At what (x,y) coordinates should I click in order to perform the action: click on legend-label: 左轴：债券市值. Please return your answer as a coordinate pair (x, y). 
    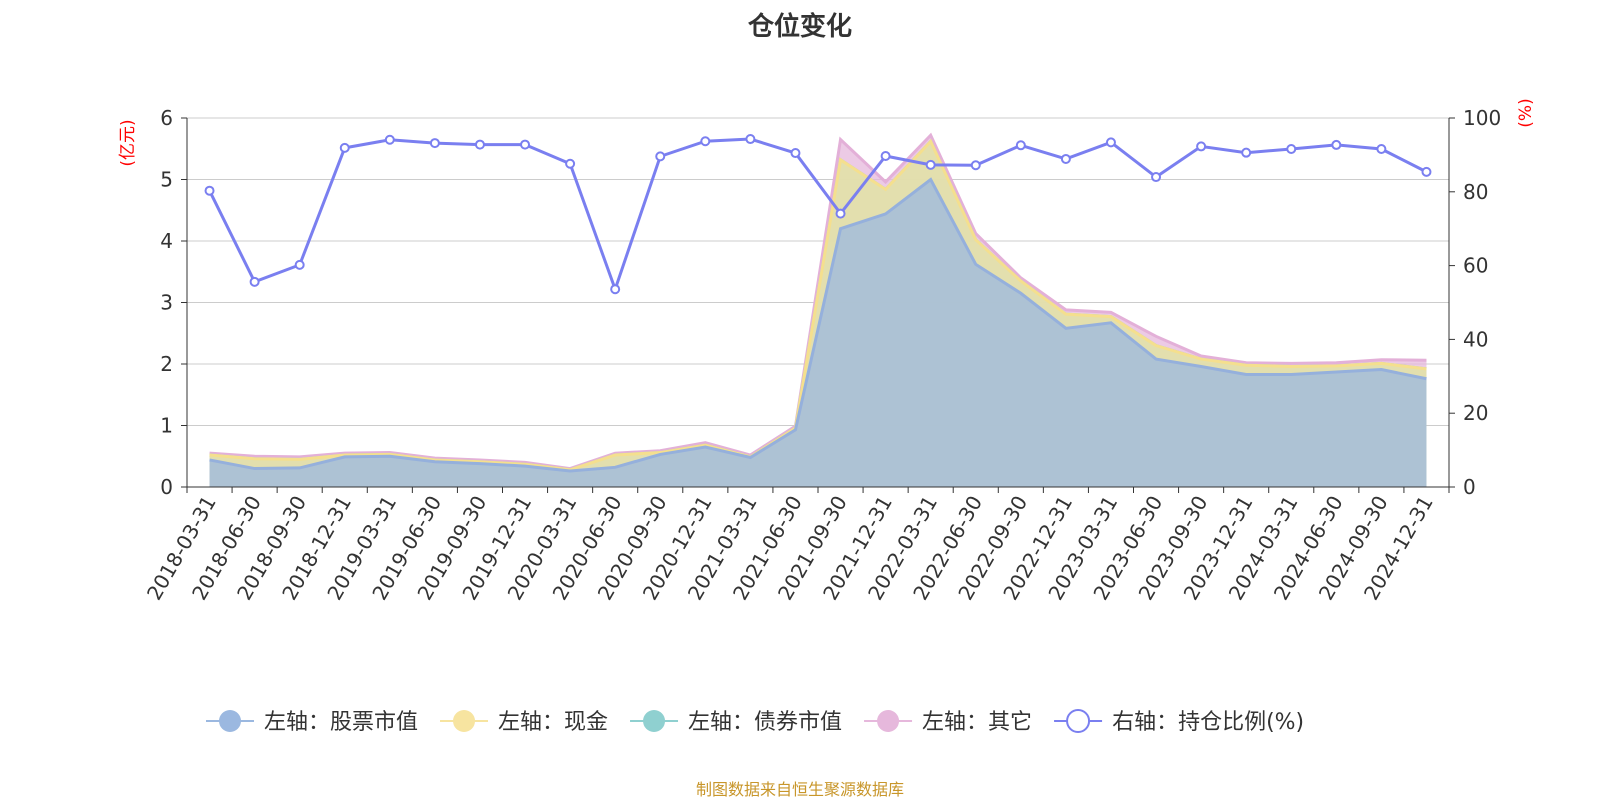
    Looking at the image, I should click on (765, 722).